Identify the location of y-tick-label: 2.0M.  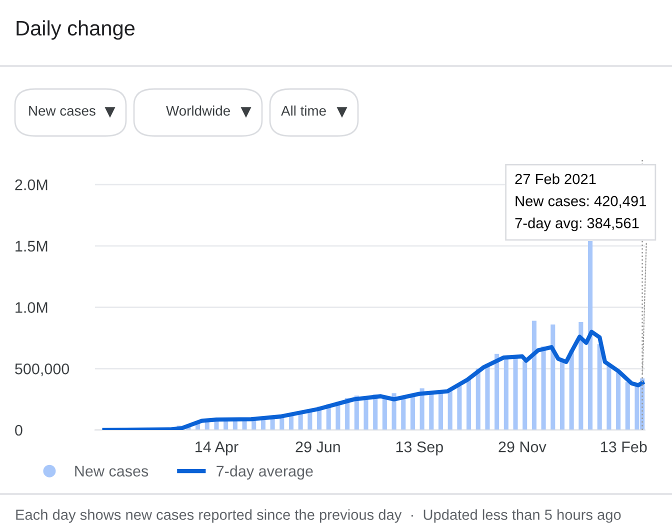
(31, 184).